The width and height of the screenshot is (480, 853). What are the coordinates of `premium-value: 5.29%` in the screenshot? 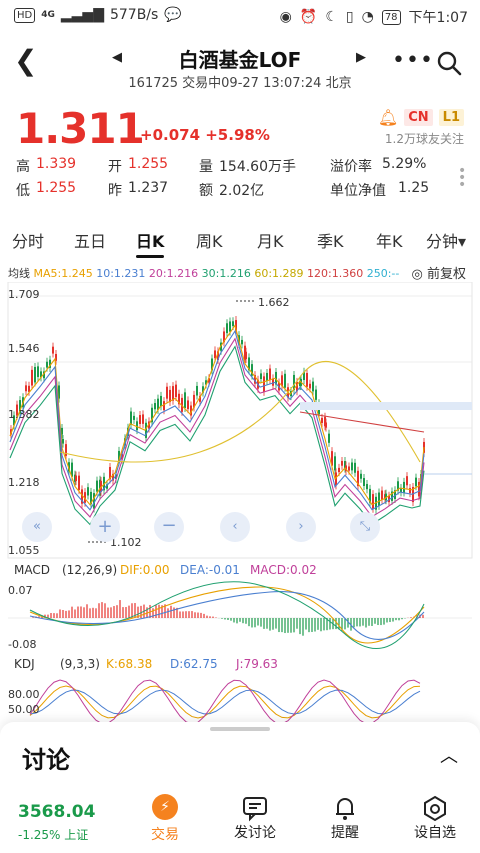 It's located at (404, 164).